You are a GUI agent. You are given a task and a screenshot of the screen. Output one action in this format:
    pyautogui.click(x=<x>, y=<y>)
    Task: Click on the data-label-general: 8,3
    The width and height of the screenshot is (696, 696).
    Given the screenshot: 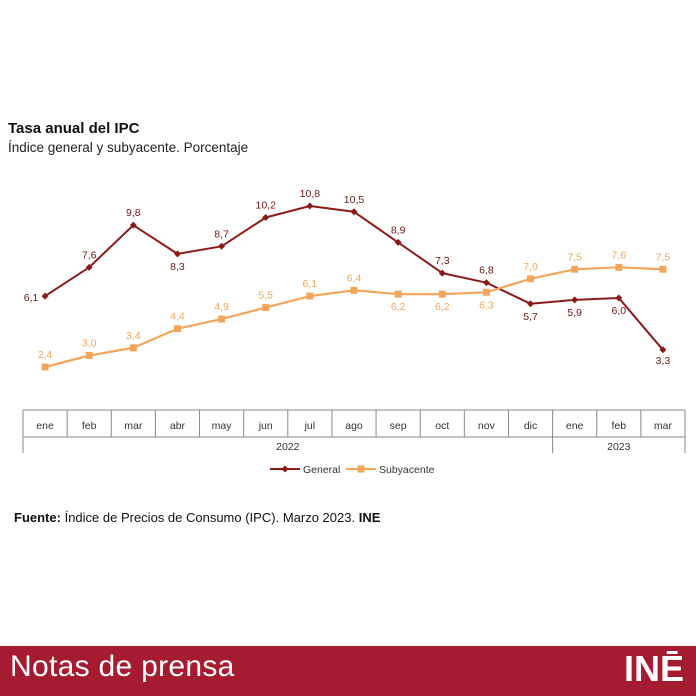 What is the action you would take?
    pyautogui.click(x=177, y=267)
    